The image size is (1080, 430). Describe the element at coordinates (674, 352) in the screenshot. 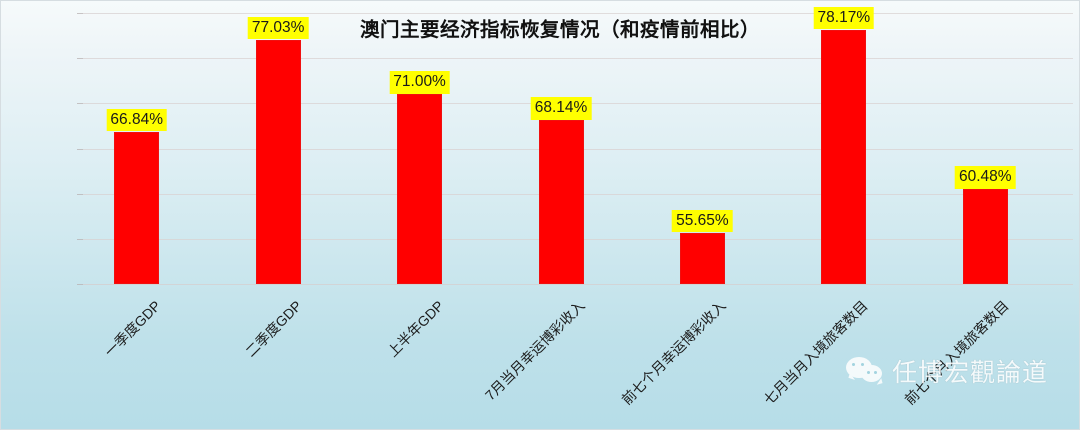

I see `x-axis-category-label: 前七个月幸运博彩收入` at that location.